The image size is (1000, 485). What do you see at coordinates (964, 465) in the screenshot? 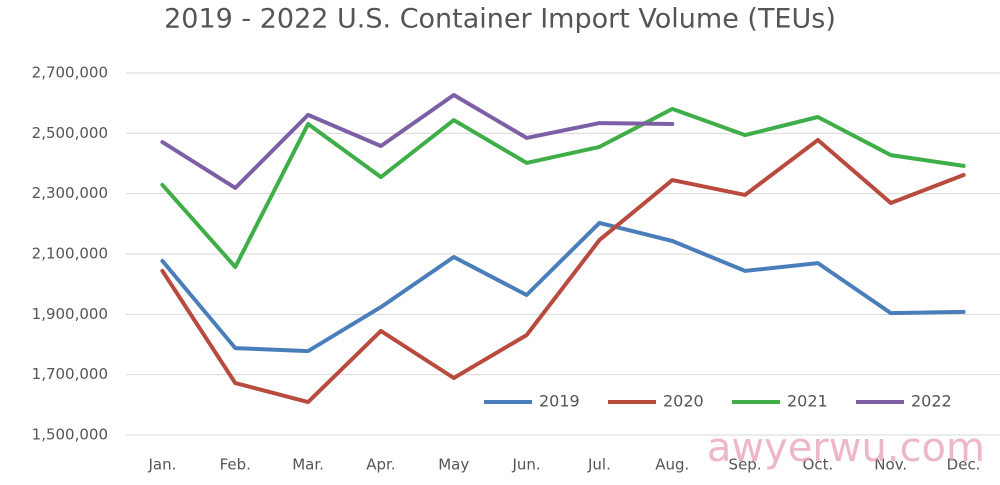
I see `x-tick-label: Dec.` at bounding box center [964, 465].